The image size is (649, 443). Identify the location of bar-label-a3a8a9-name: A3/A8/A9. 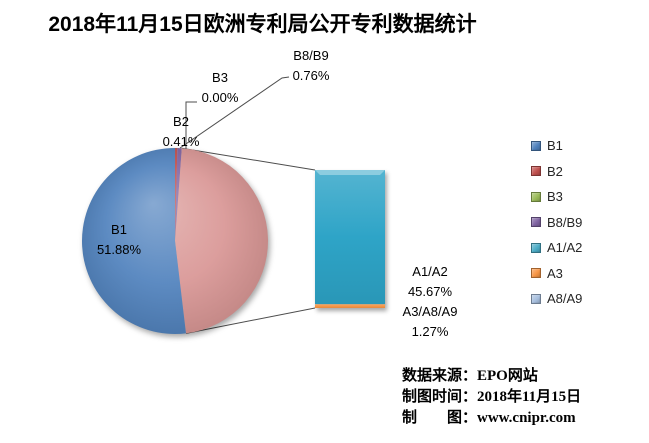
(430, 311).